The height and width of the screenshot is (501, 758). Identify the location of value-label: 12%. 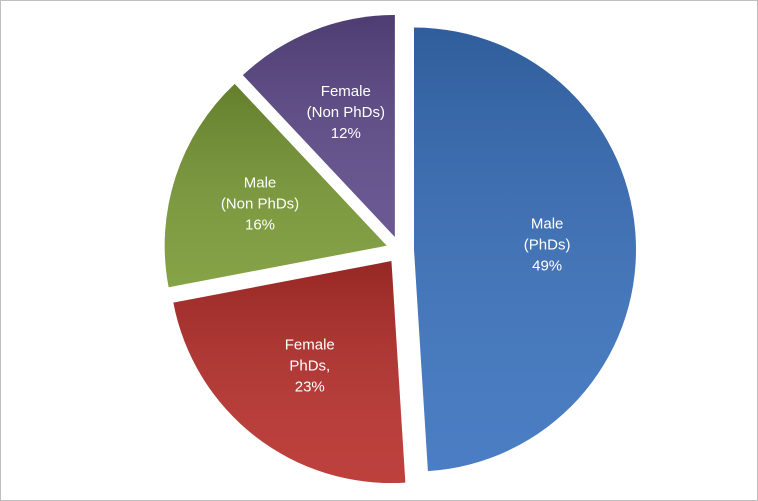
(346, 133).